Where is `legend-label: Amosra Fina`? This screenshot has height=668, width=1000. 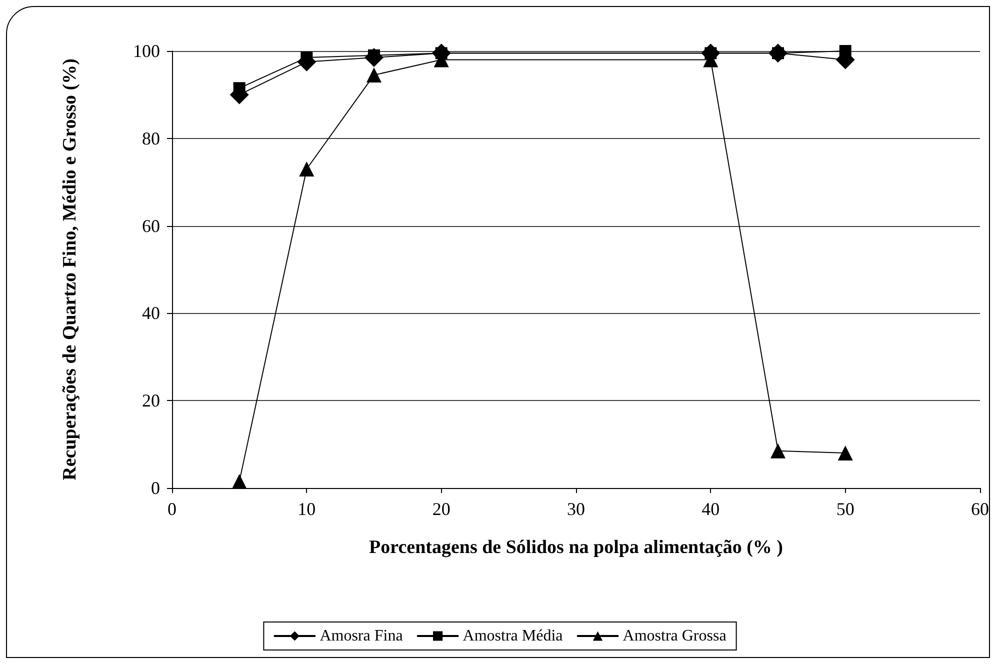 legend-label: Amosra Fina is located at coordinates (361, 636).